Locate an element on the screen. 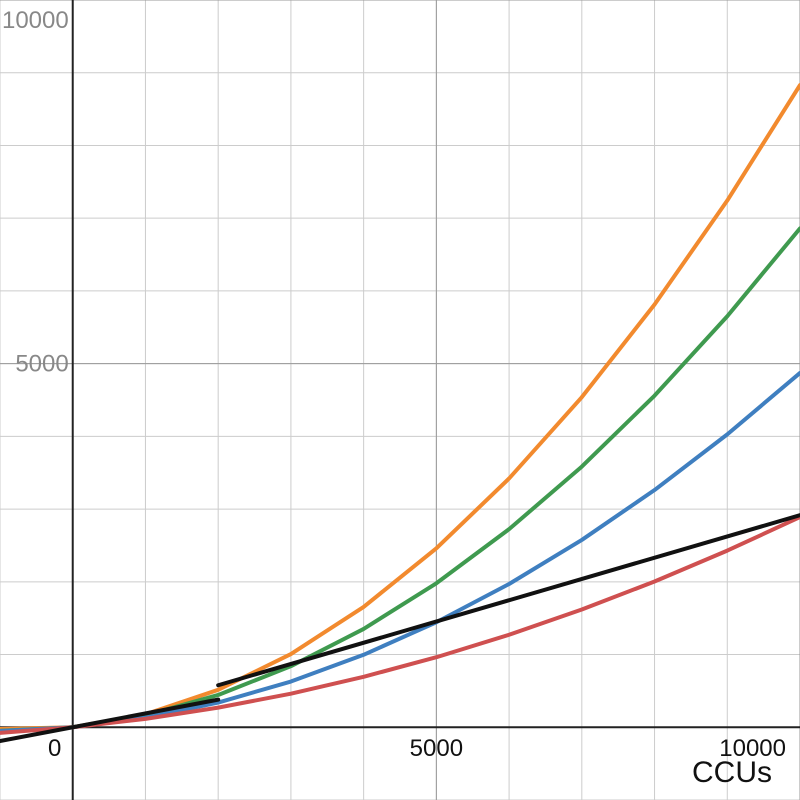  series-line is located at coordinates (110, 720).